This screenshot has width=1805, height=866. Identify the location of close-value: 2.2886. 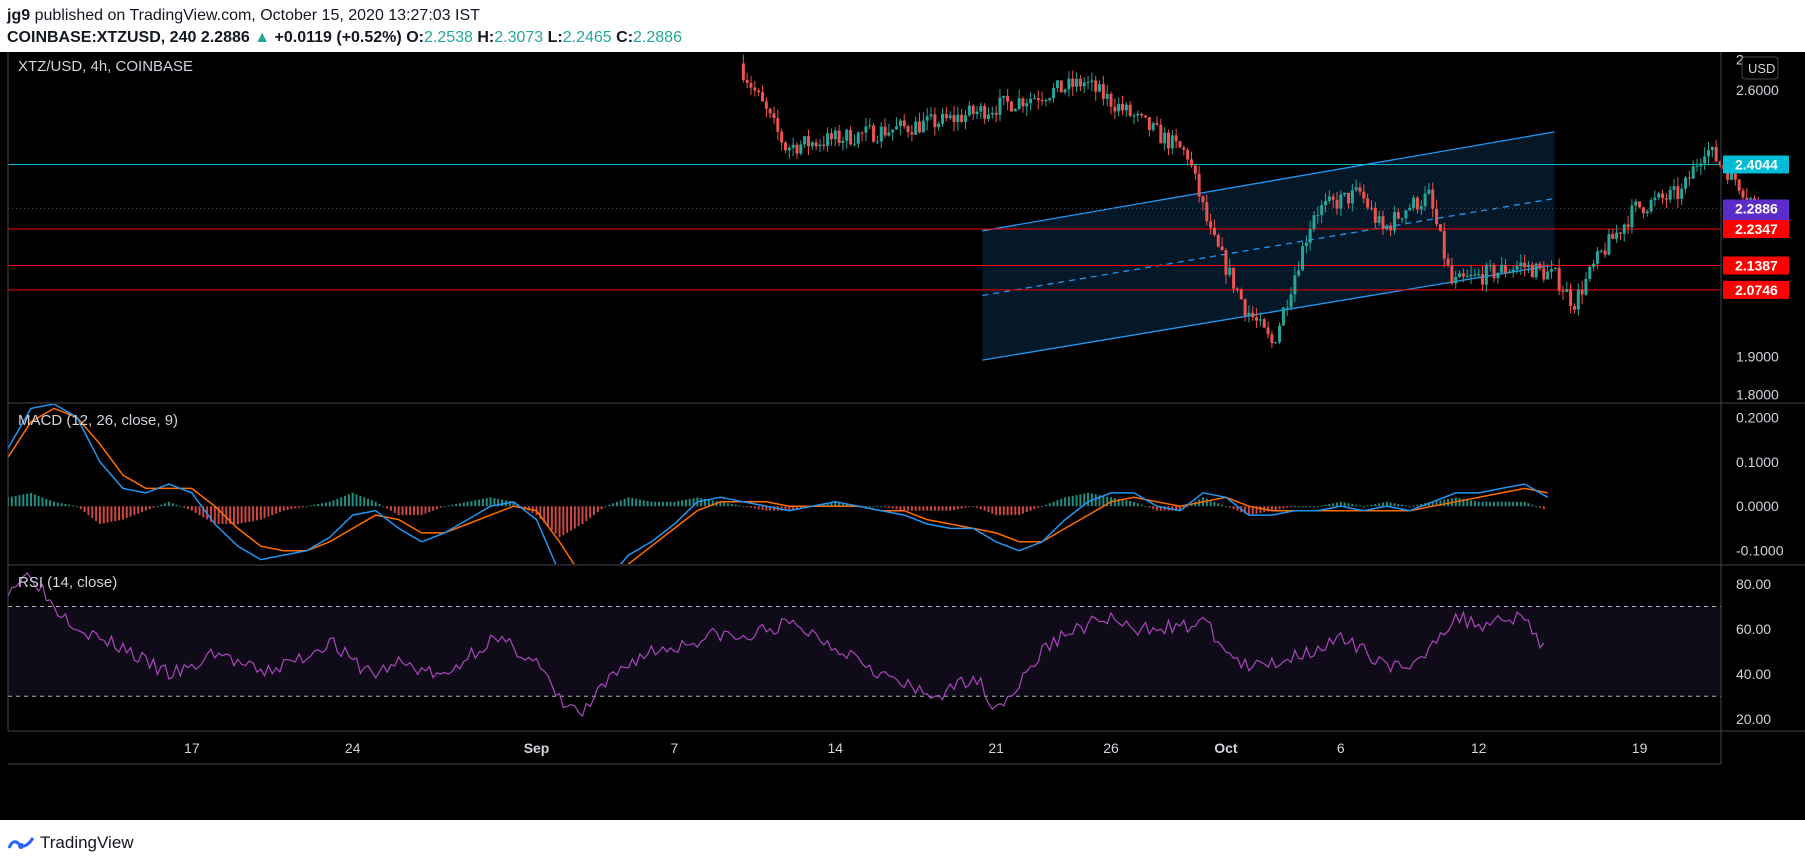
(657, 37).